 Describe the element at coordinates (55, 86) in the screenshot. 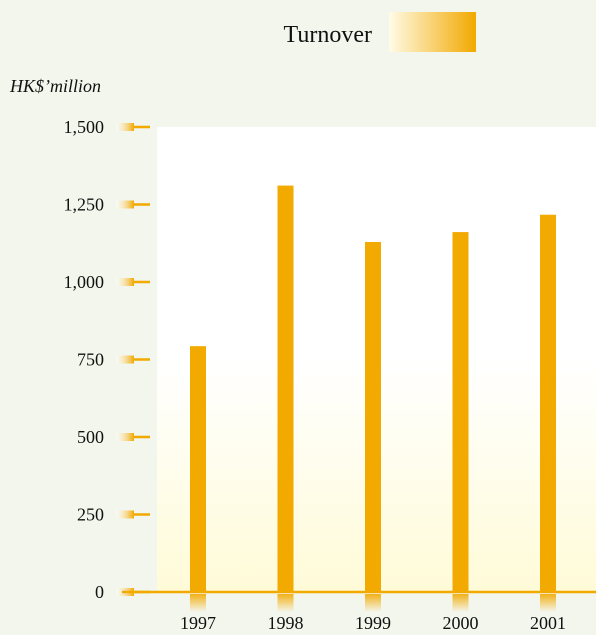

I see `y-axis-label: HK$’million` at that location.